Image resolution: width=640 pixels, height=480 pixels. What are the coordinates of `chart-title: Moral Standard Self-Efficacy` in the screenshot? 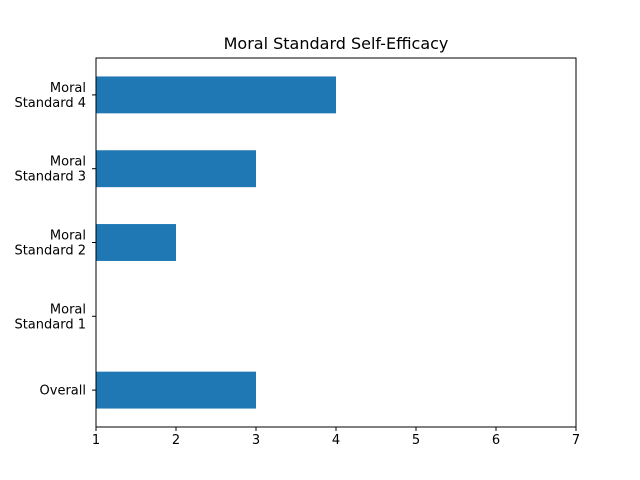 It's located at (336, 43).